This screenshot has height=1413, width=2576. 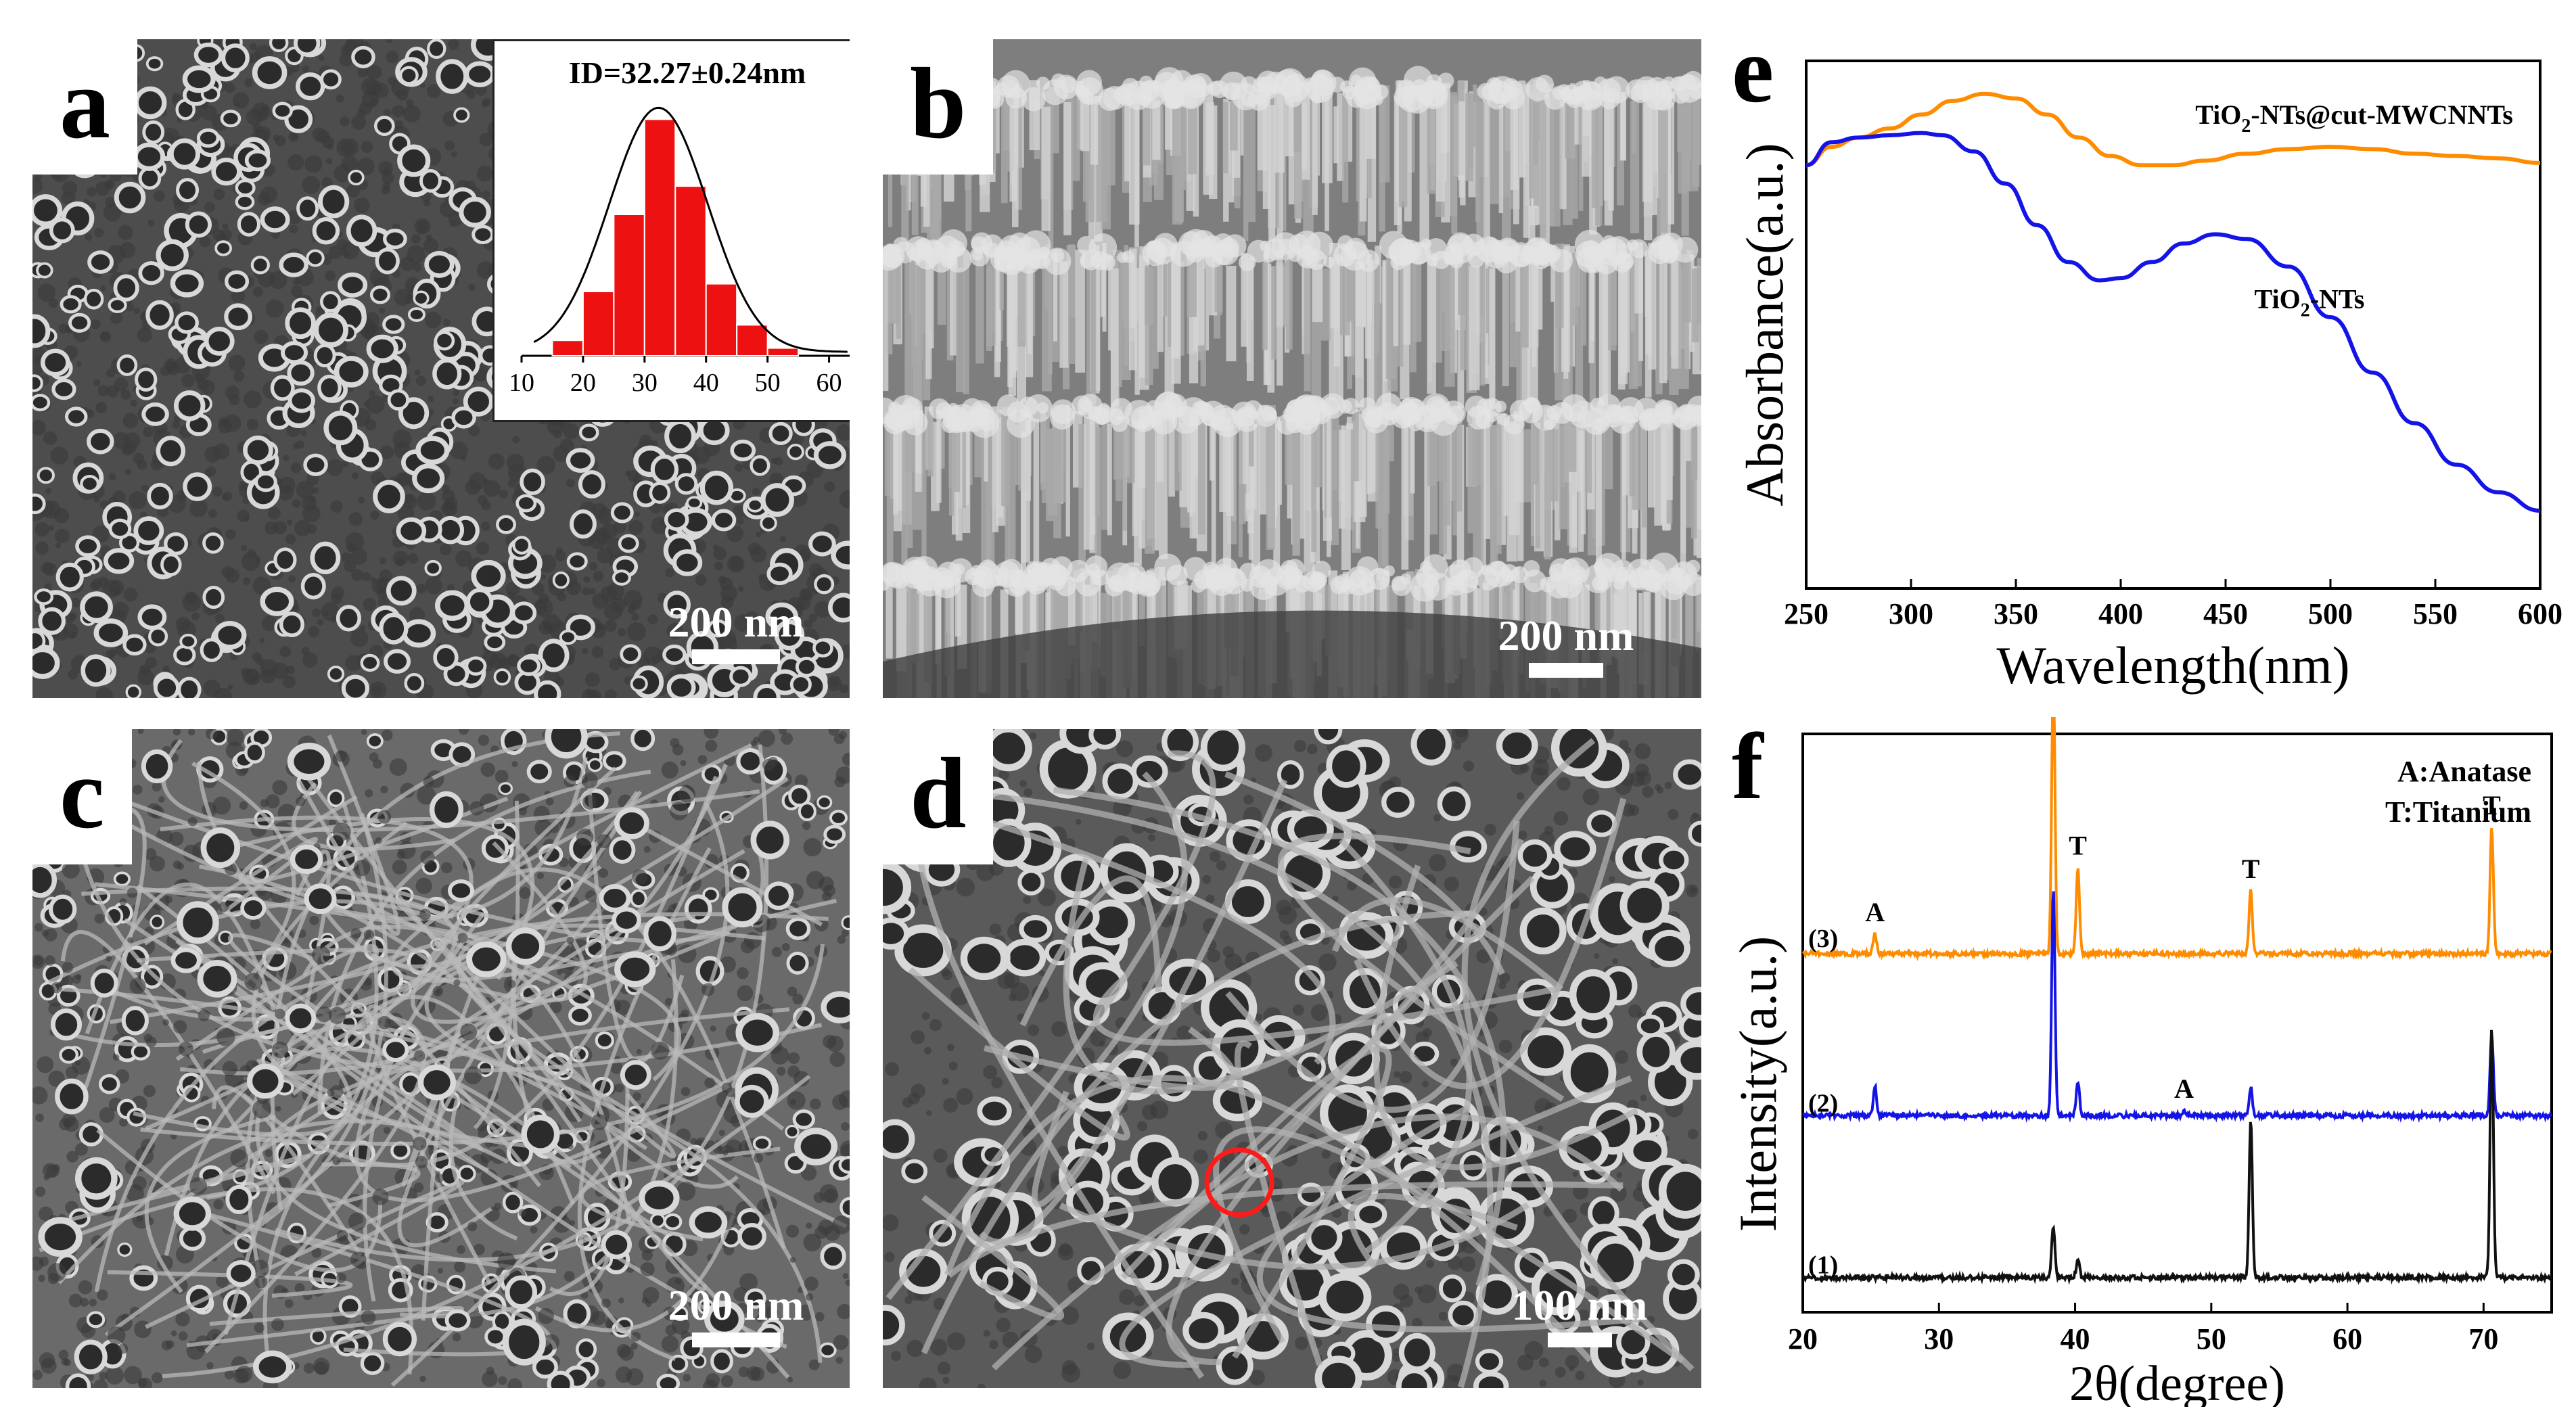 What do you see at coordinates (2435, 613) in the screenshot?
I see `x-tick-label: 550` at bounding box center [2435, 613].